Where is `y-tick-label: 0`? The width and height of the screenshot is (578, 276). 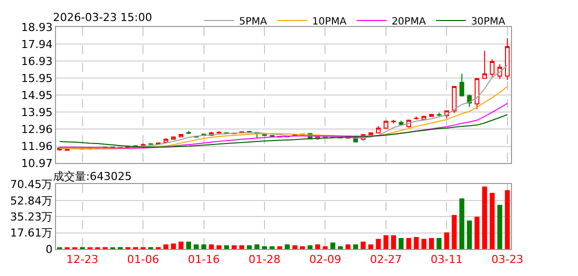
y-tick-label: 0 is located at coordinates (49, 249).